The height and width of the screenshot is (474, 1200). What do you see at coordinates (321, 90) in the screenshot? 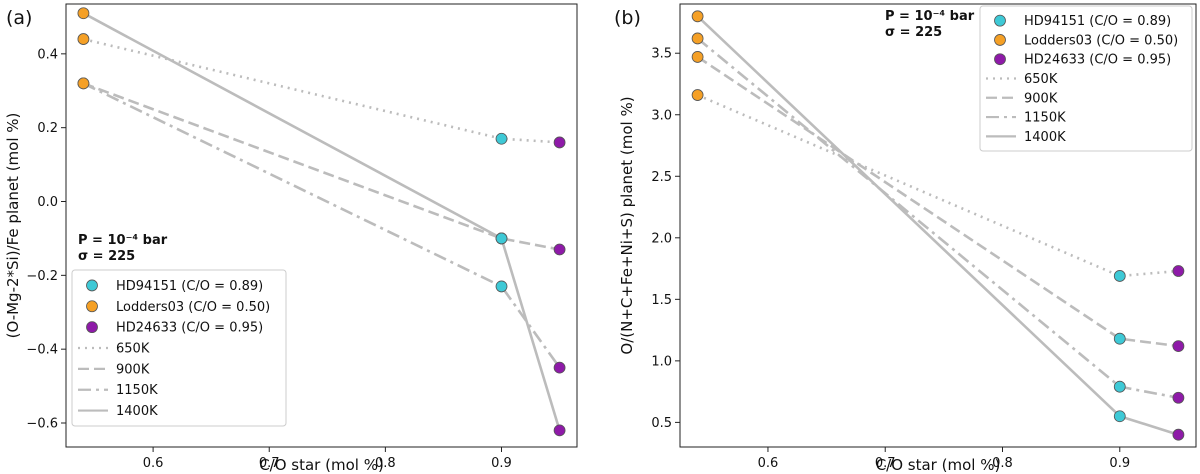
I see `series-line-650K` at bounding box center [321, 90].